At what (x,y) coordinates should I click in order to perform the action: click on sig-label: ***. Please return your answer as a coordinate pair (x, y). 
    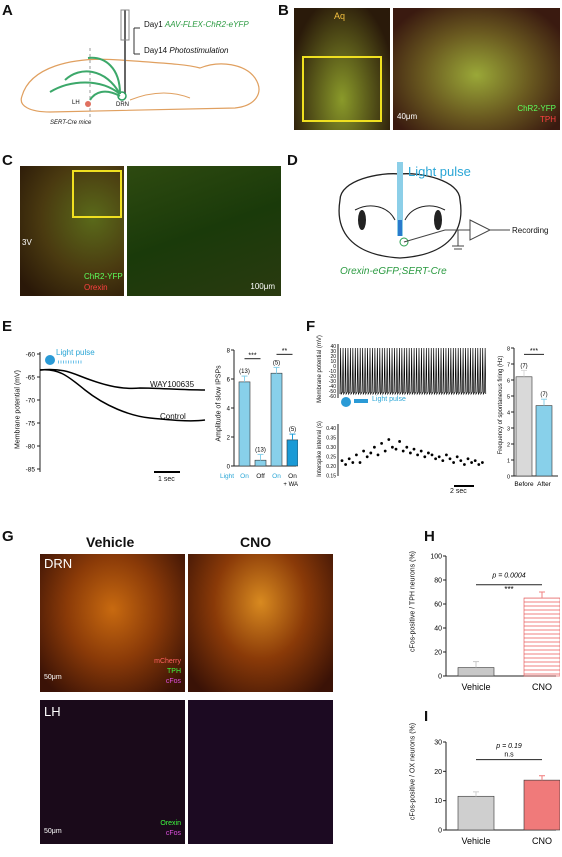
    Looking at the image, I should click on (508, 589).